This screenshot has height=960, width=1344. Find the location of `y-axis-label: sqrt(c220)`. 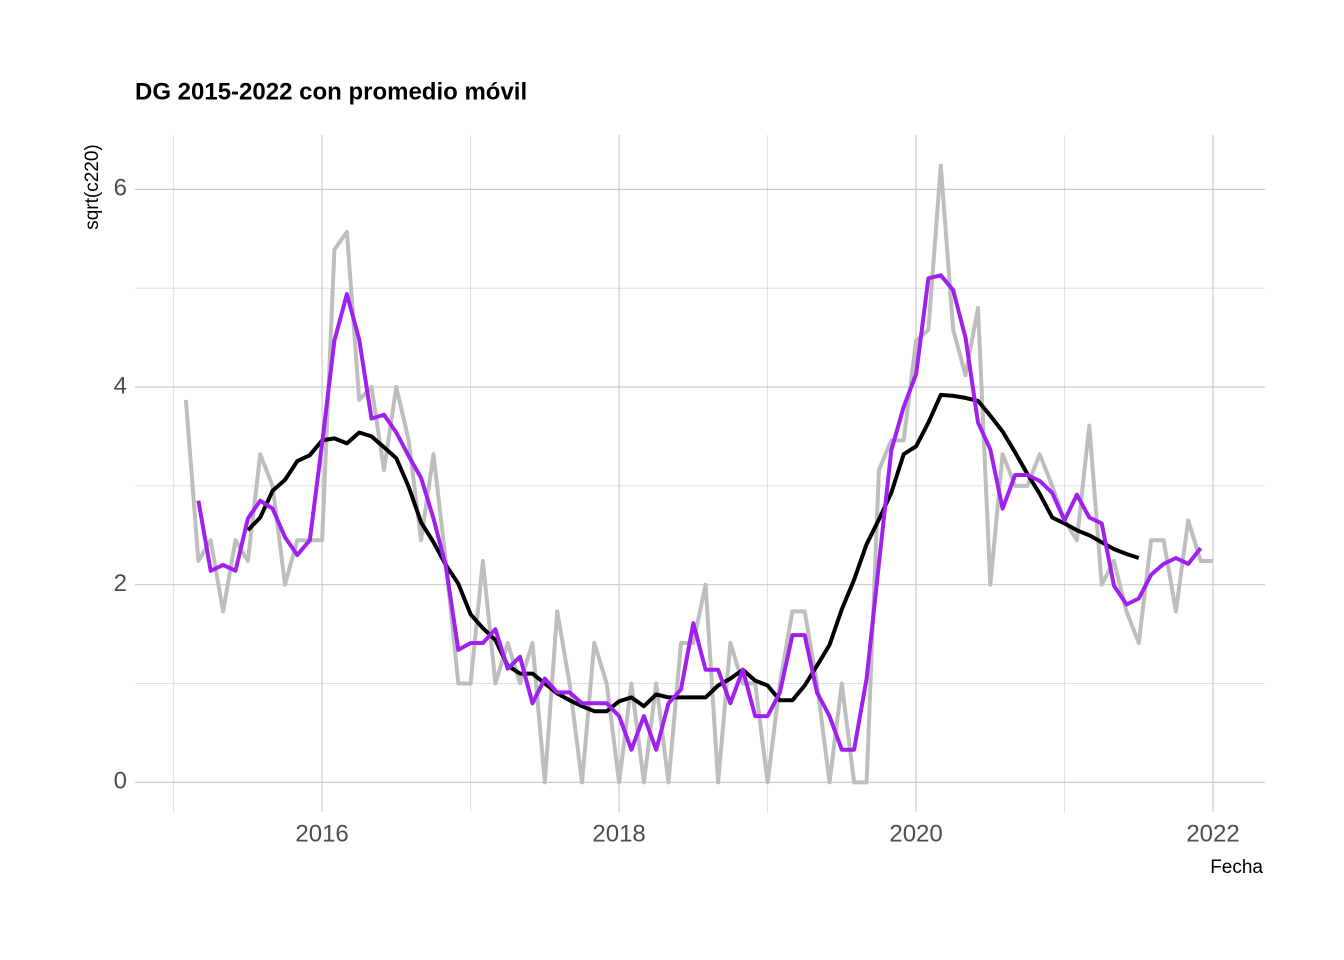

y-axis-label: sqrt(c220) is located at coordinates (92, 187).